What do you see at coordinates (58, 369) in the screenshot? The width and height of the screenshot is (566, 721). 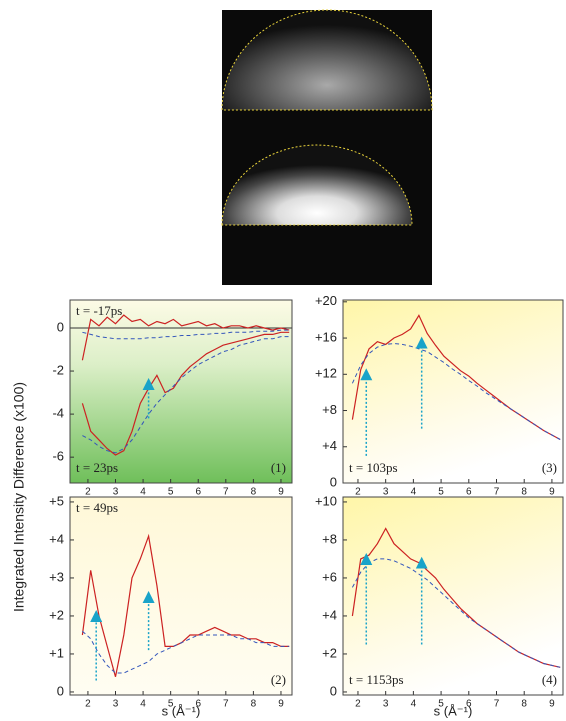 I see `y-tick-label: -2` at bounding box center [58, 369].